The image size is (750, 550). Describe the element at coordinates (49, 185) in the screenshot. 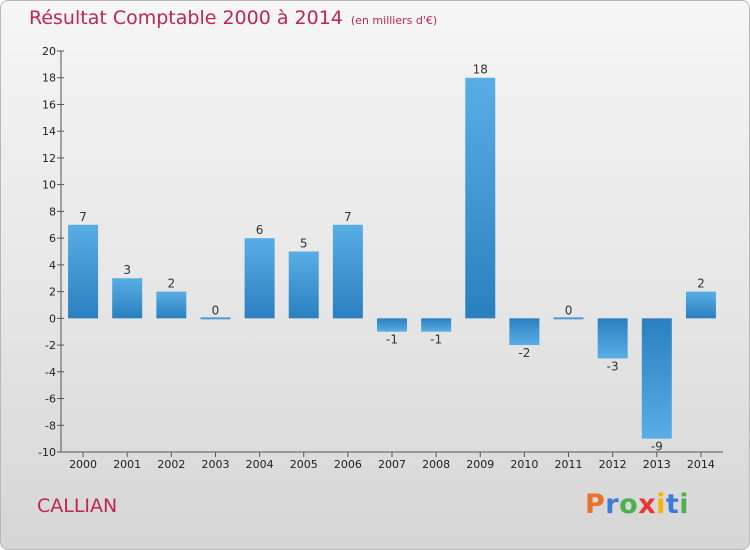

I see `y-tick-label: 10` at that location.